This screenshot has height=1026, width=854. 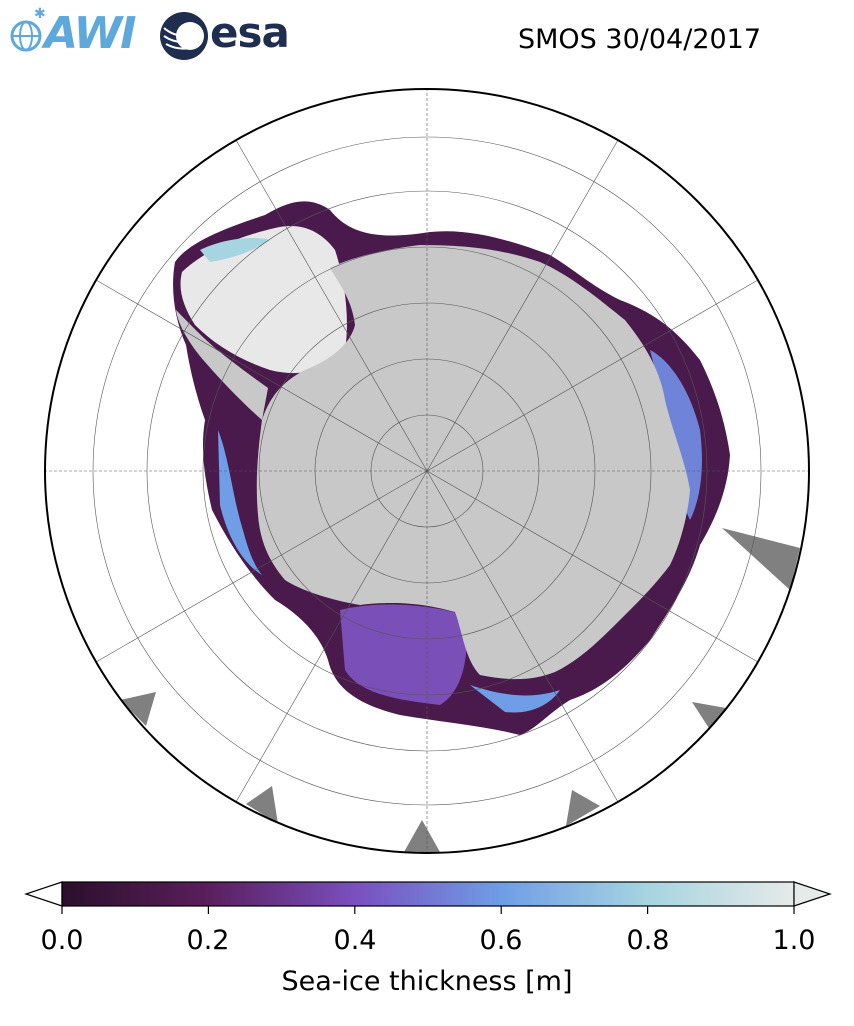 What do you see at coordinates (427, 40) in the screenshot?
I see `header: ✱ AWI esa SMOS 30/04/2017` at bounding box center [427, 40].